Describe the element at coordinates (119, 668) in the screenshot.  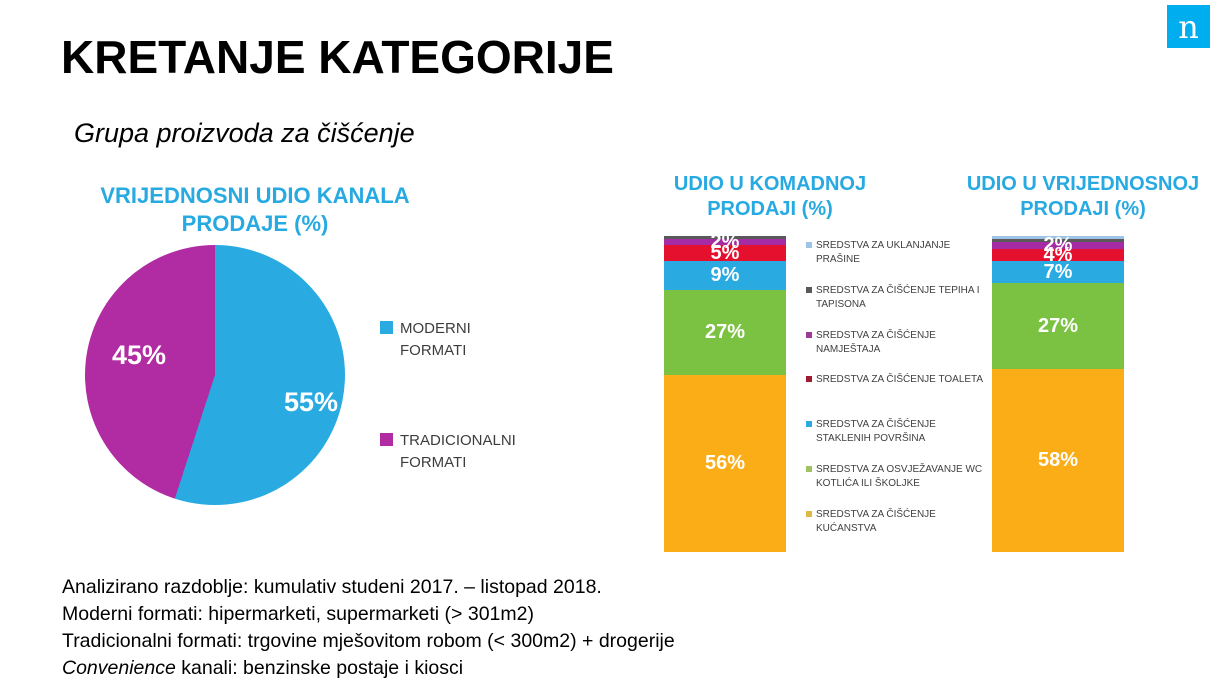
I see `footer-line-italic-word: Convenience` at that location.